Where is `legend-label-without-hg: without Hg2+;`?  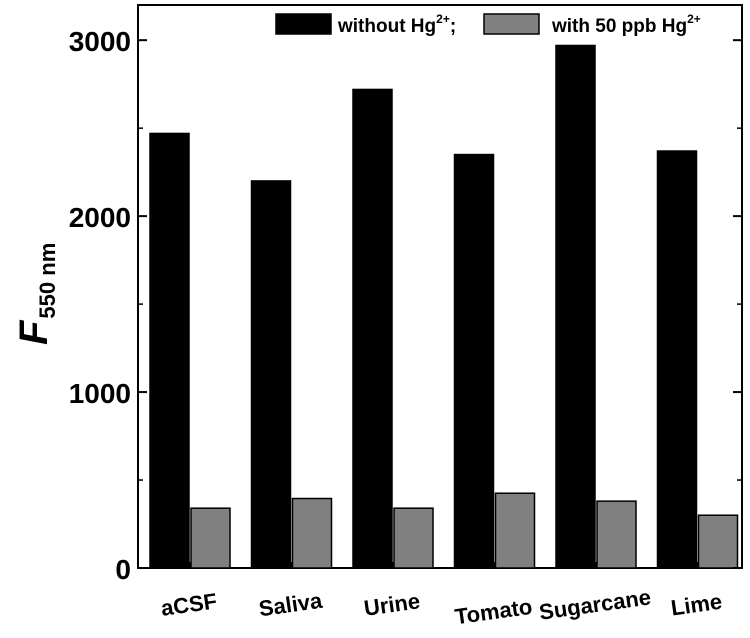 legend-label-without-hg: without Hg2+; is located at coordinates (396, 24).